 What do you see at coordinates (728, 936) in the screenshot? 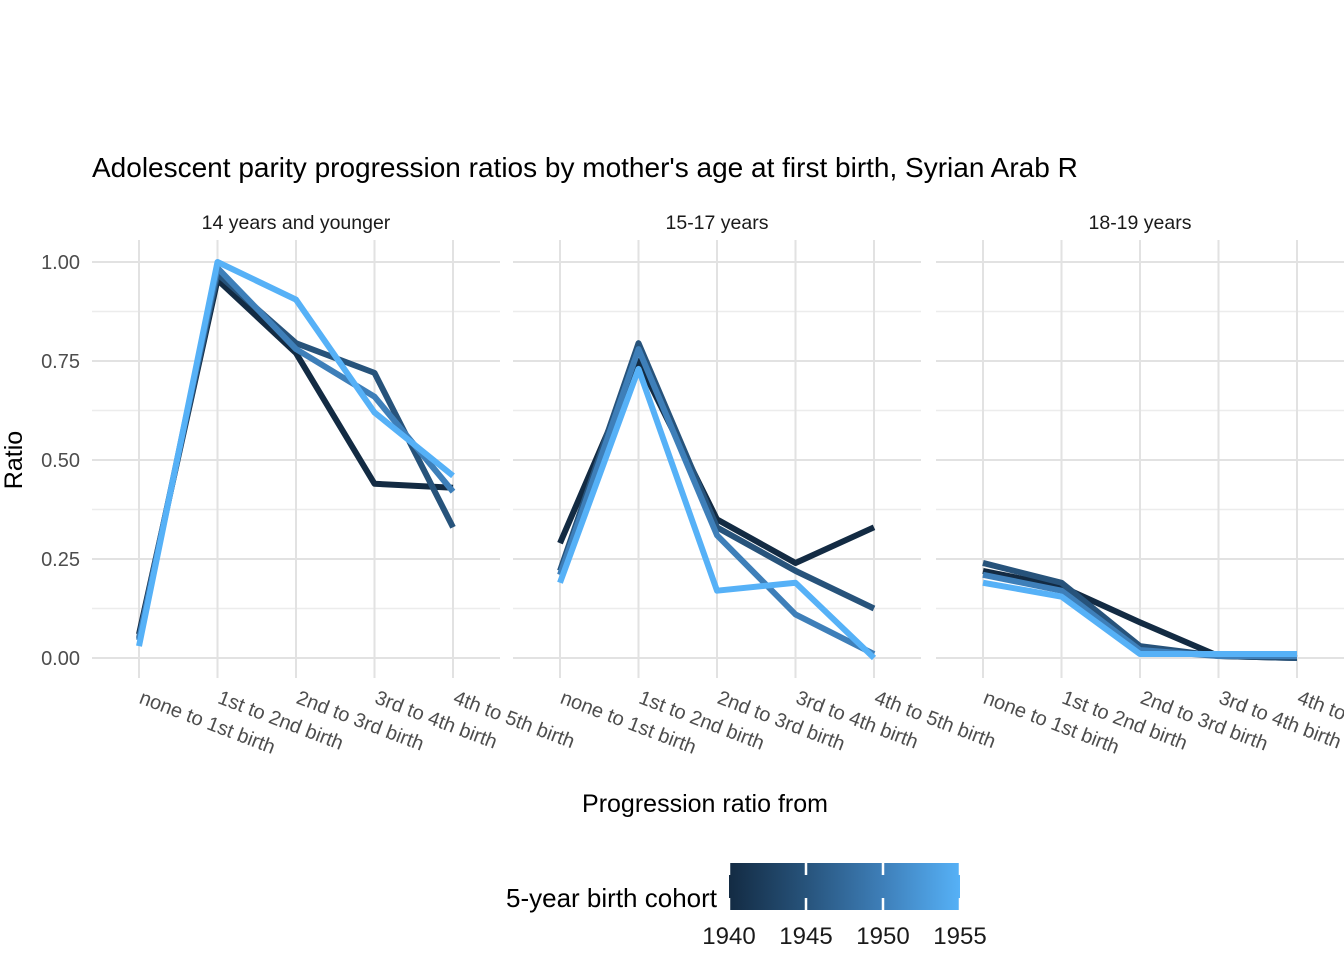
I see `legend-tick-label: 1940` at bounding box center [728, 936].